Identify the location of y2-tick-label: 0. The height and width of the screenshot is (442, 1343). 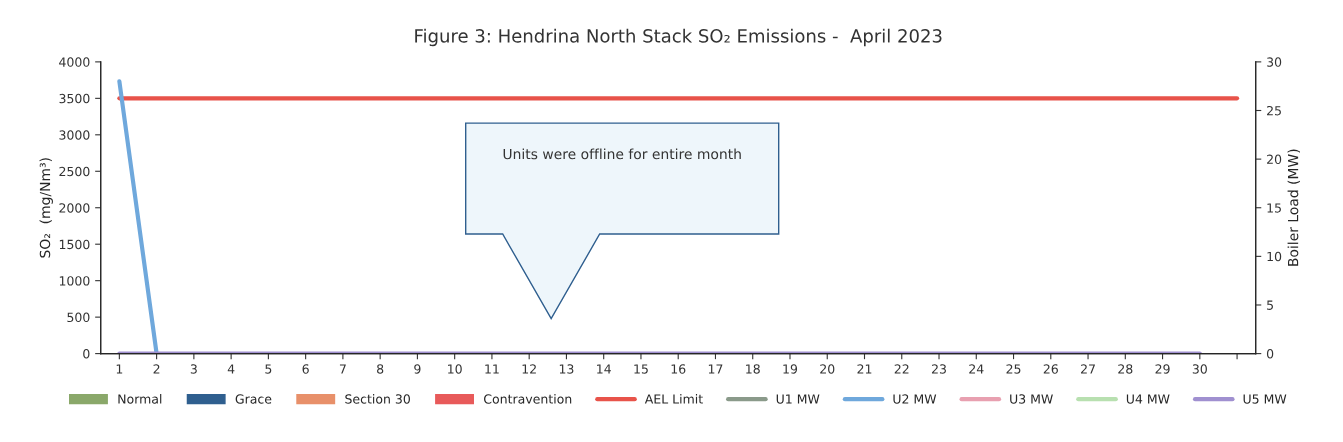
(1270, 354).